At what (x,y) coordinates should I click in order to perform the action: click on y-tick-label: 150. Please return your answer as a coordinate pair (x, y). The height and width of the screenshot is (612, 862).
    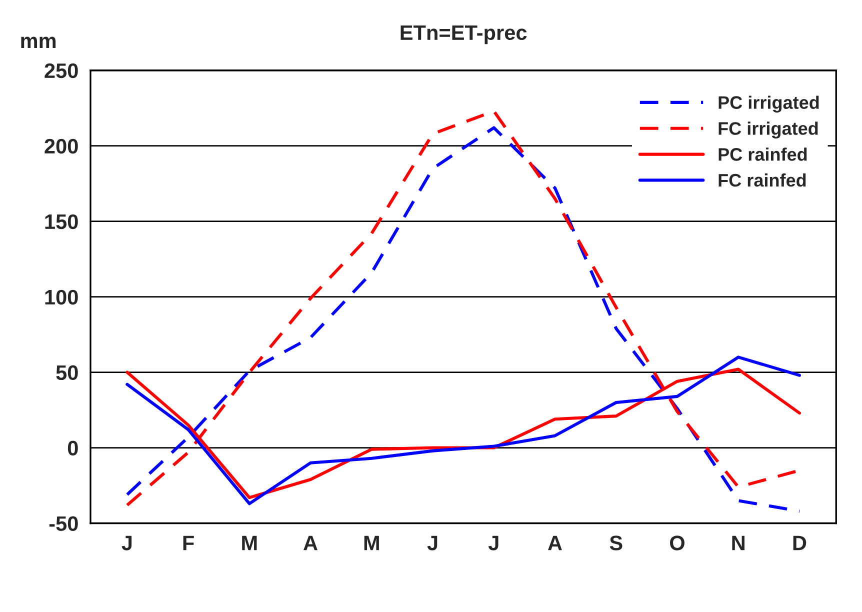
    Looking at the image, I should click on (61, 222).